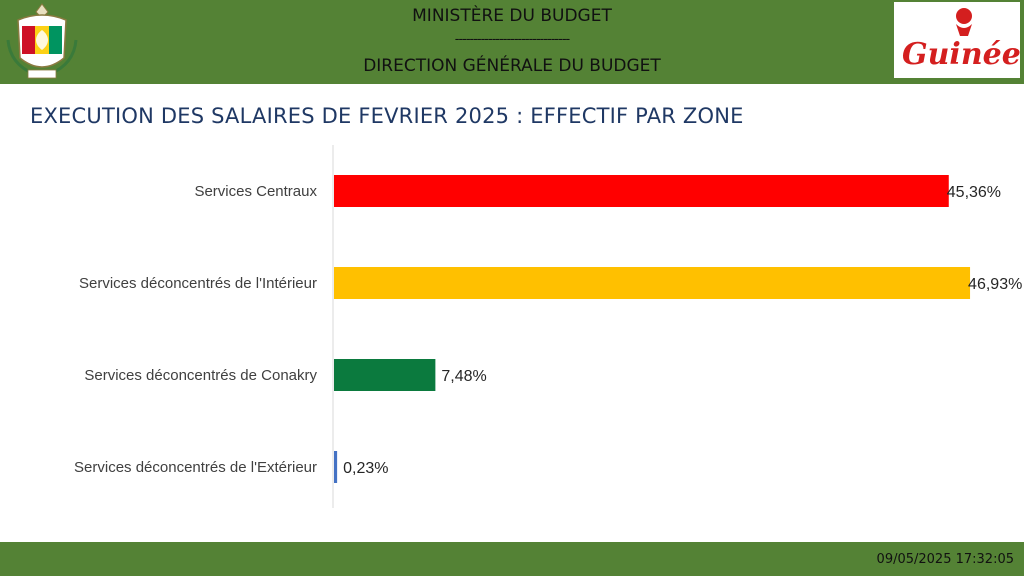 Image resolution: width=1024 pixels, height=576 pixels. I want to click on category-label: Services Centraux, so click(255, 191).